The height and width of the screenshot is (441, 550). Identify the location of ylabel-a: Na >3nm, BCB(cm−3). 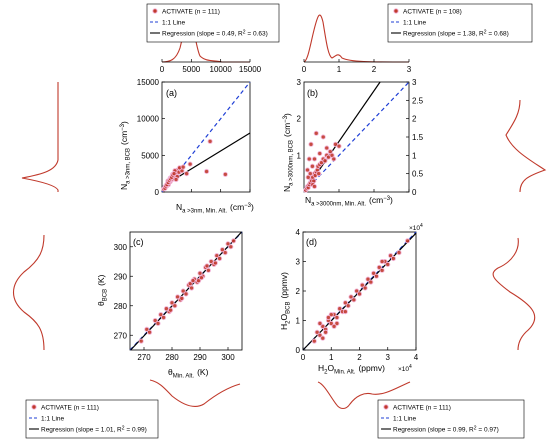
(125, 155).